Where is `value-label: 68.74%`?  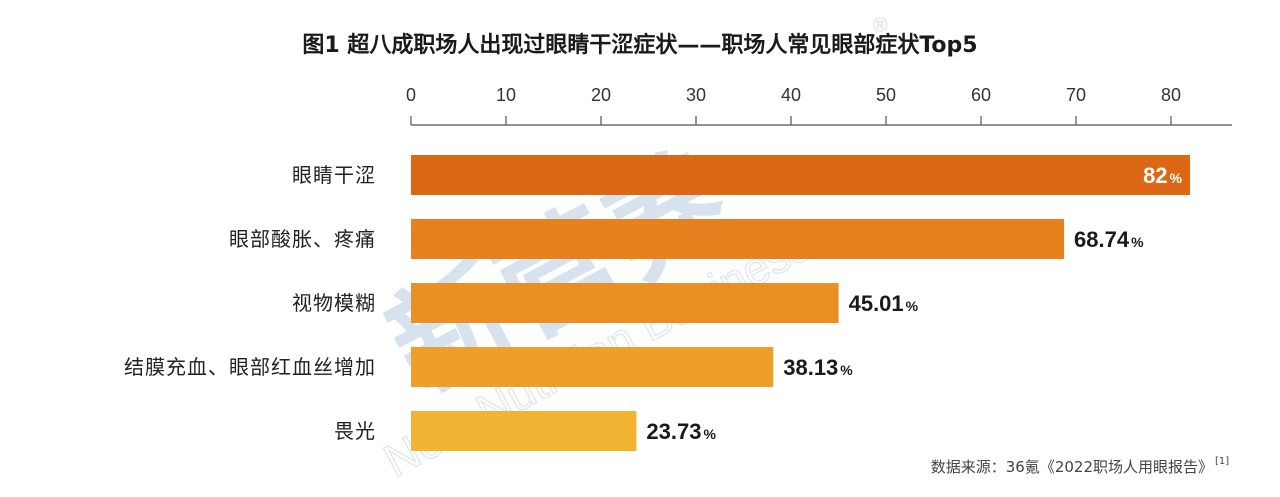 value-label: 68.74% is located at coordinates (1109, 239).